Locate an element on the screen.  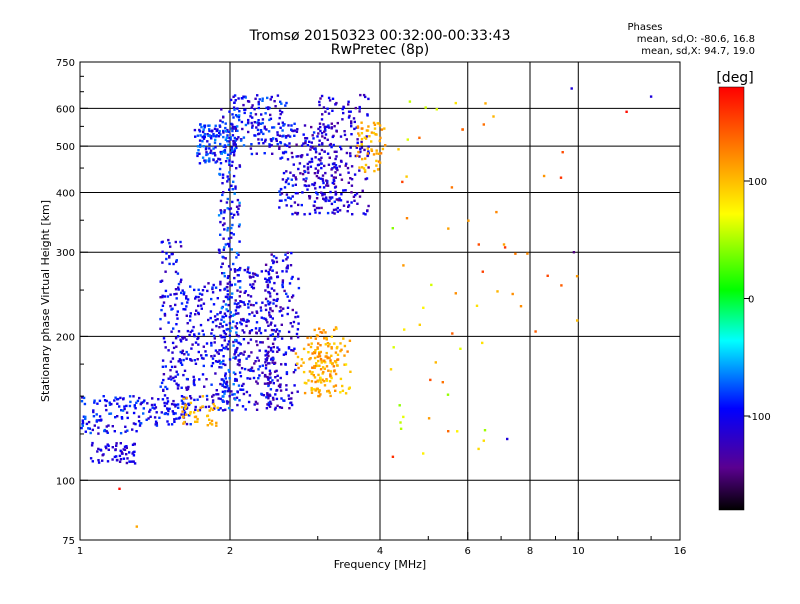
data-point-2068 is located at coordinates (329, 357).